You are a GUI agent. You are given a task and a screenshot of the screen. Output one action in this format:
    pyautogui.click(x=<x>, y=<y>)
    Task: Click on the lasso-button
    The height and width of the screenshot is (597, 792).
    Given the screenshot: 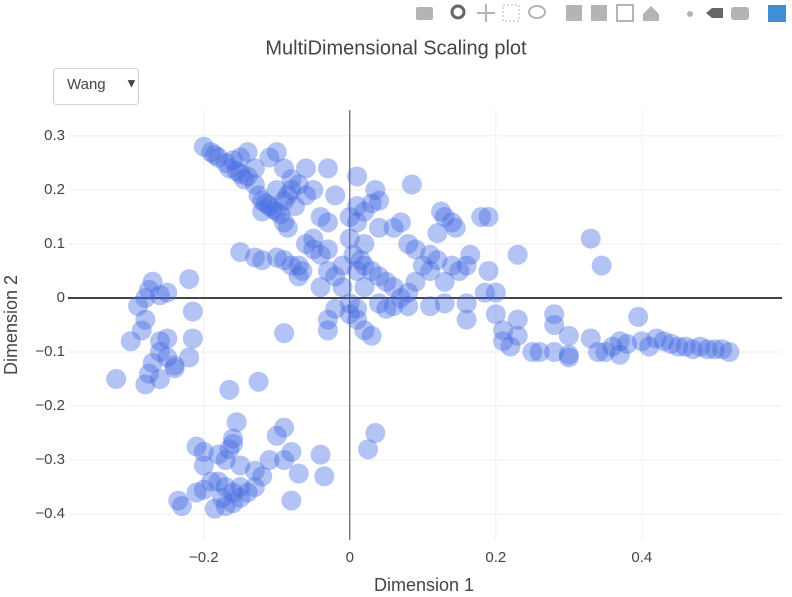 What is the action you would take?
    pyautogui.click(x=537, y=12)
    